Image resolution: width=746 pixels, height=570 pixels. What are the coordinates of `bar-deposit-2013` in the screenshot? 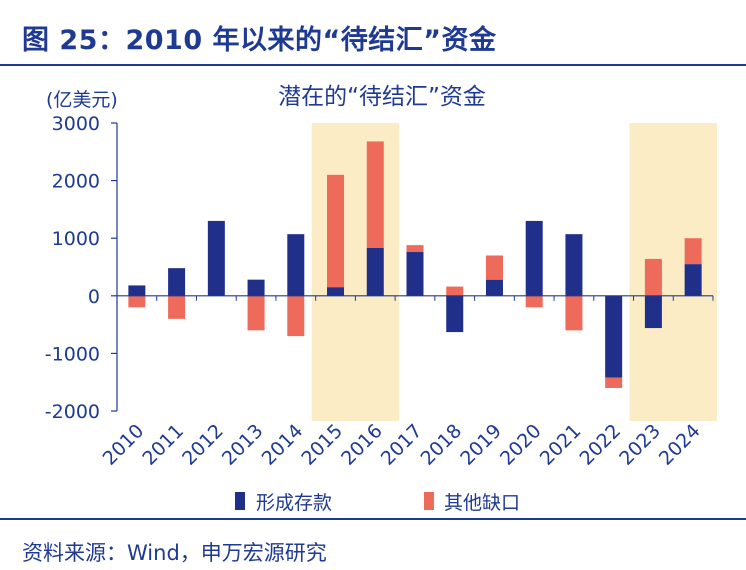 It's located at (256, 287).